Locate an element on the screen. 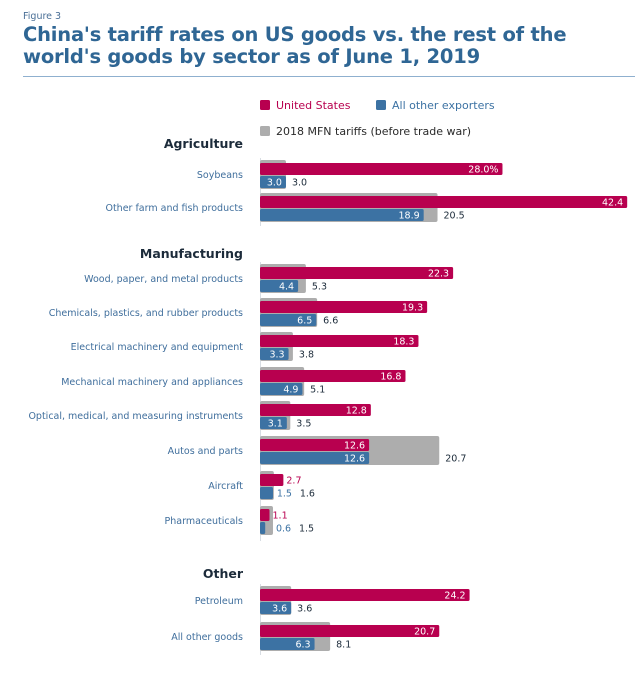 The image size is (643, 677). value-label-us: 28.0% is located at coordinates (483, 170).